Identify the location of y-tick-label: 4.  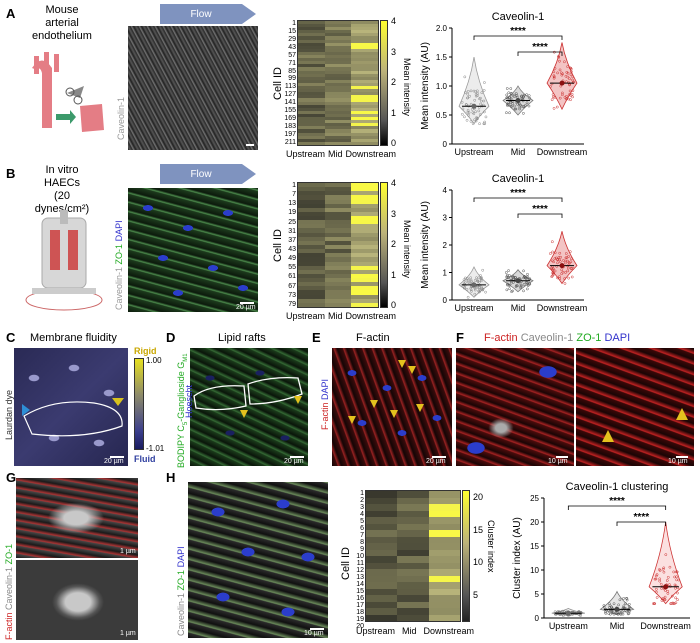
(445, 190).